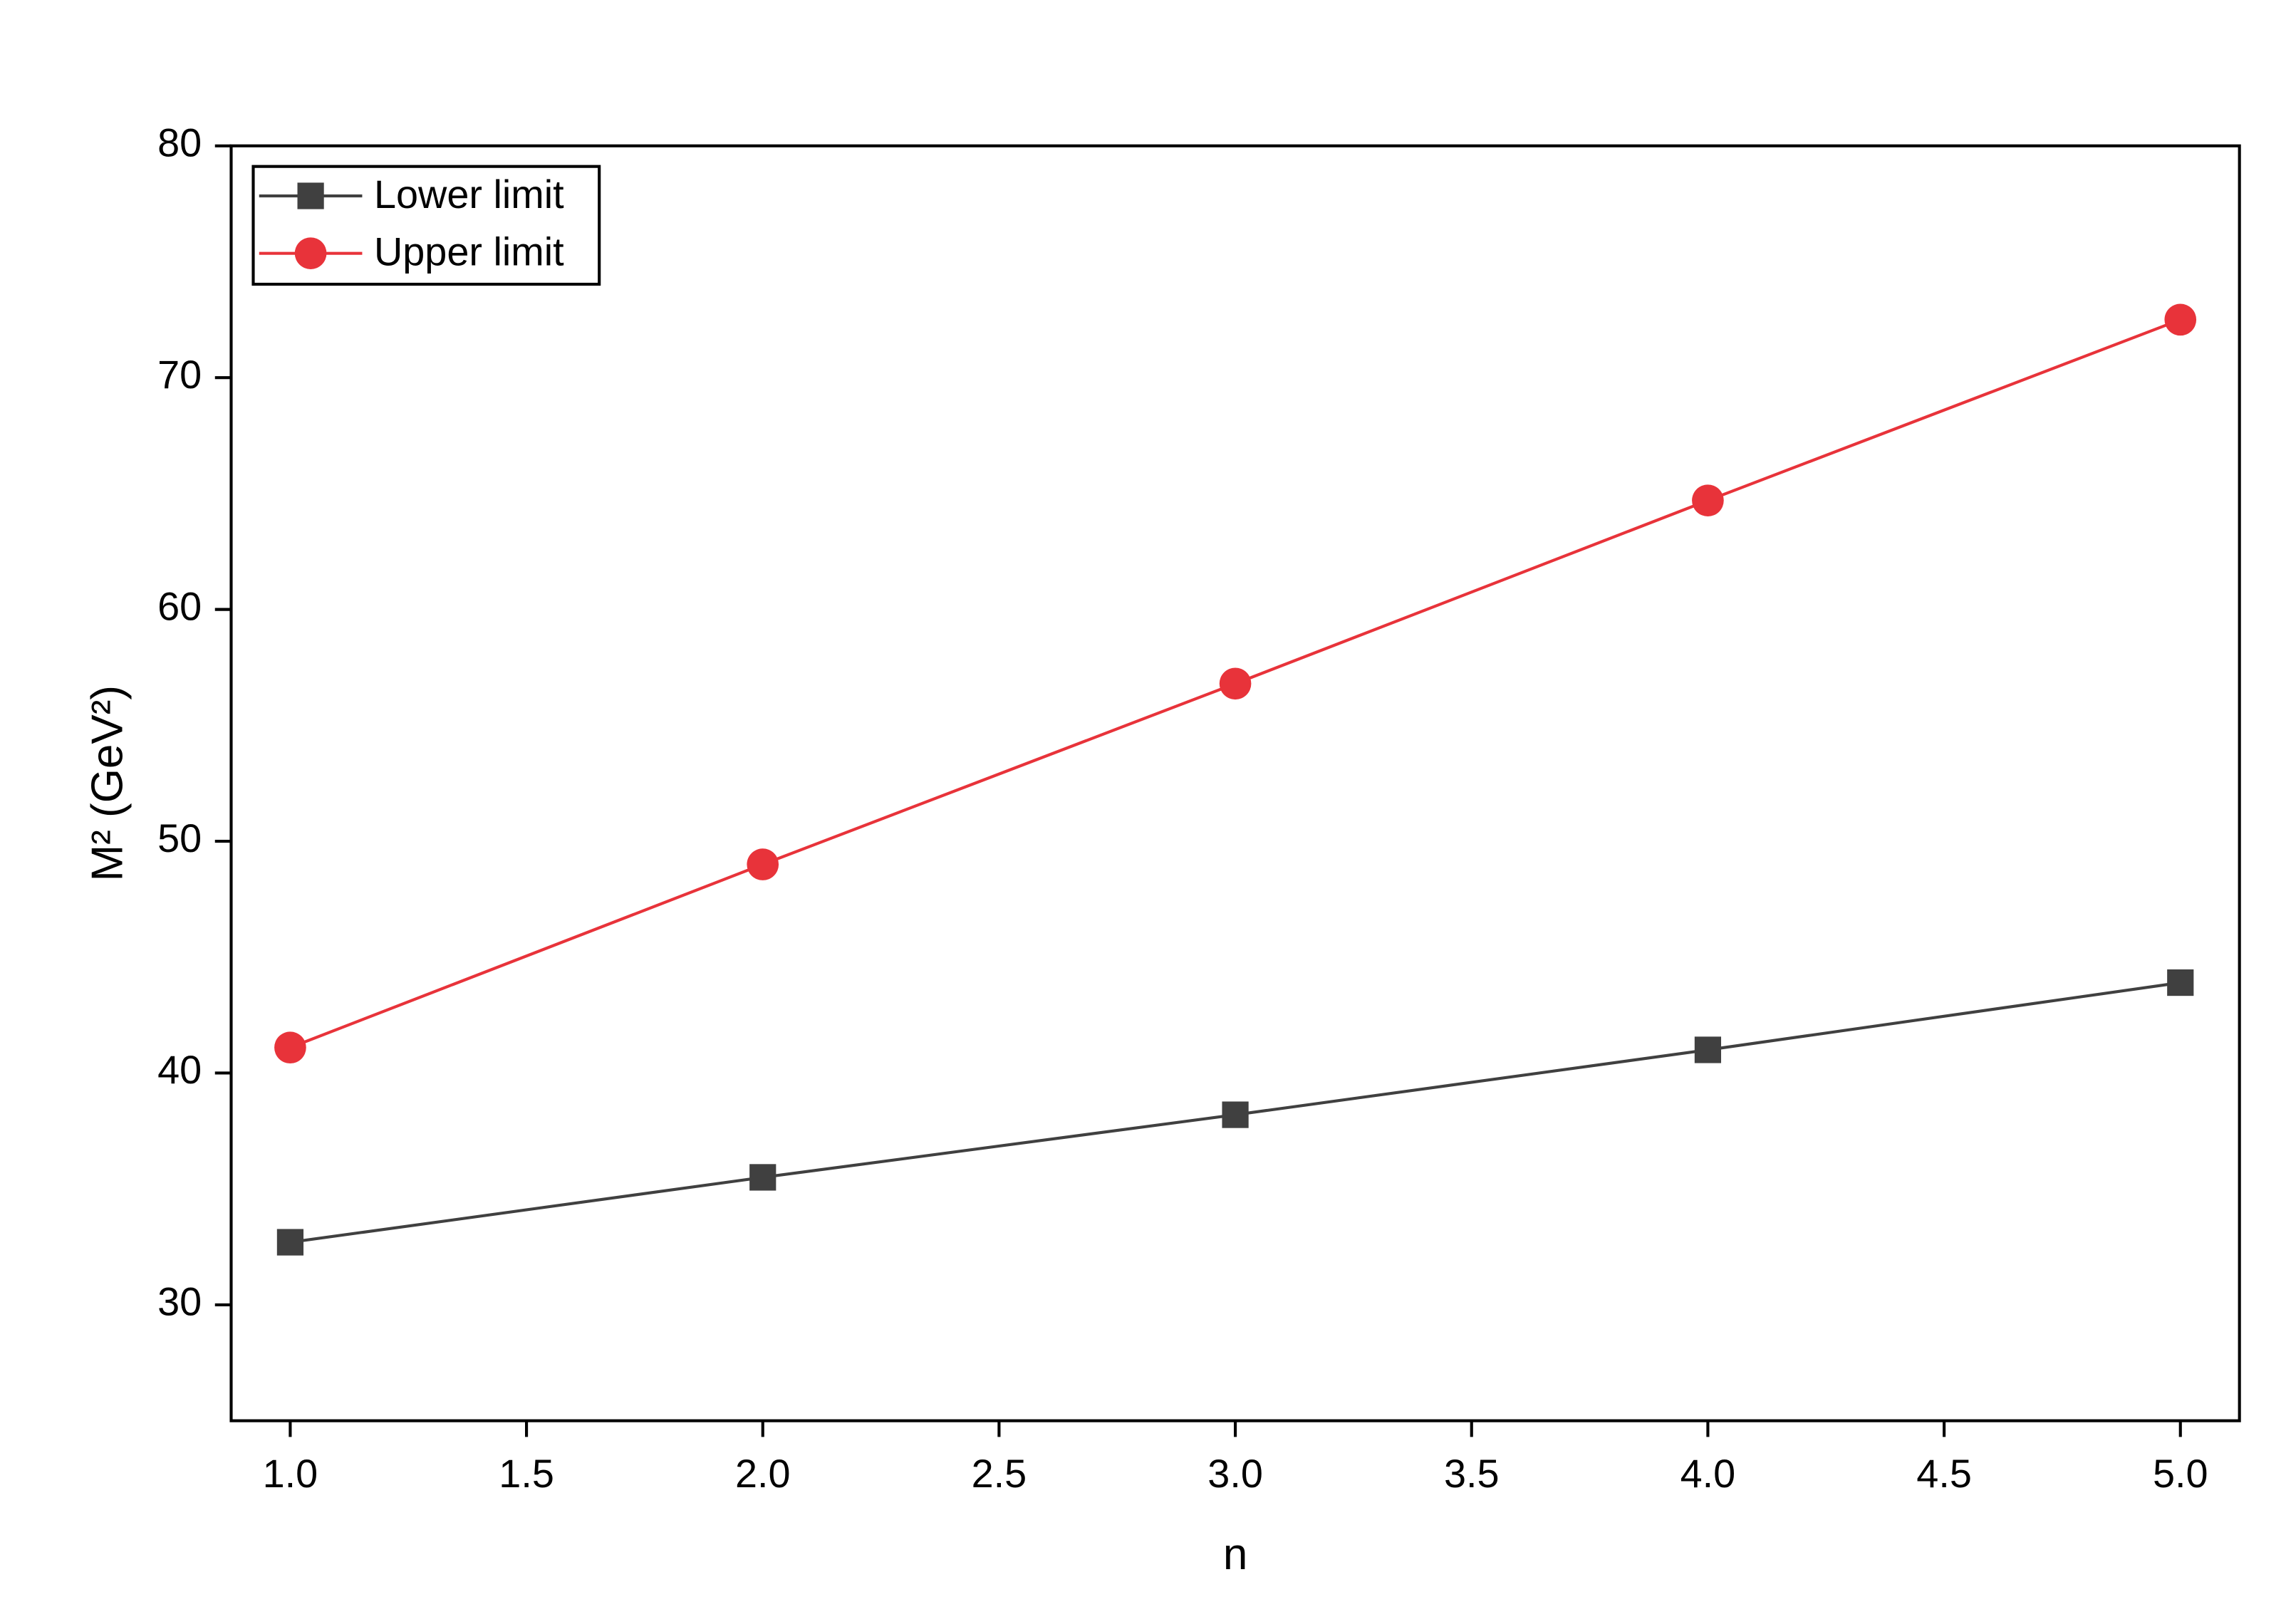  Describe the element at coordinates (179, 374) in the screenshot. I see `y-tick-label: 70` at that location.